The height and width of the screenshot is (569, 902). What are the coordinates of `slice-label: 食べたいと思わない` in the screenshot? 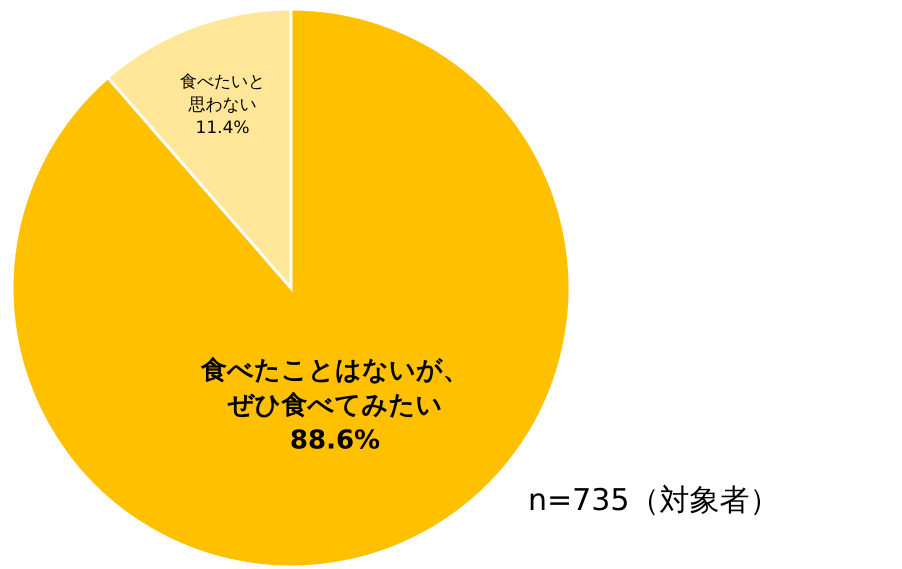 It's located at (223, 94).